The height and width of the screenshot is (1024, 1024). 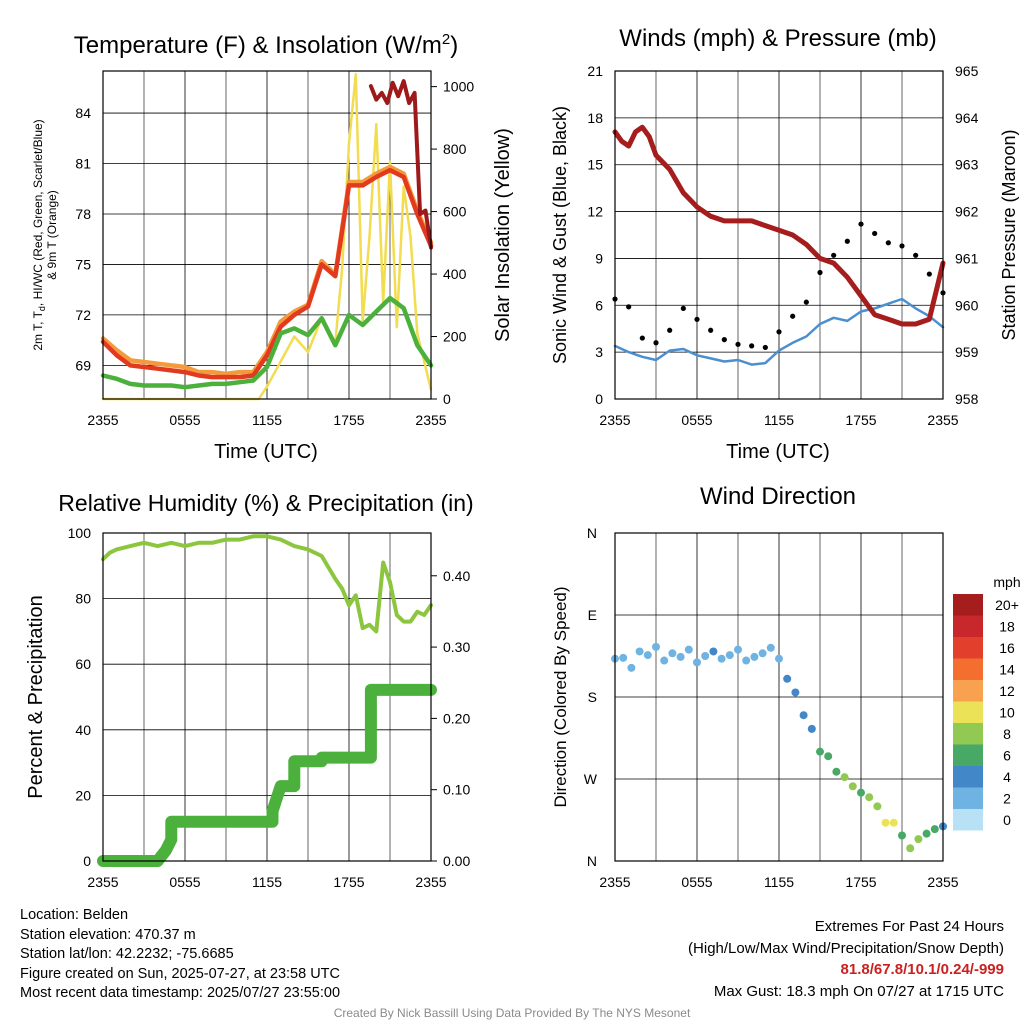 What do you see at coordinates (455, 149) in the screenshot?
I see `y-right-tick-label: 800` at bounding box center [455, 149].